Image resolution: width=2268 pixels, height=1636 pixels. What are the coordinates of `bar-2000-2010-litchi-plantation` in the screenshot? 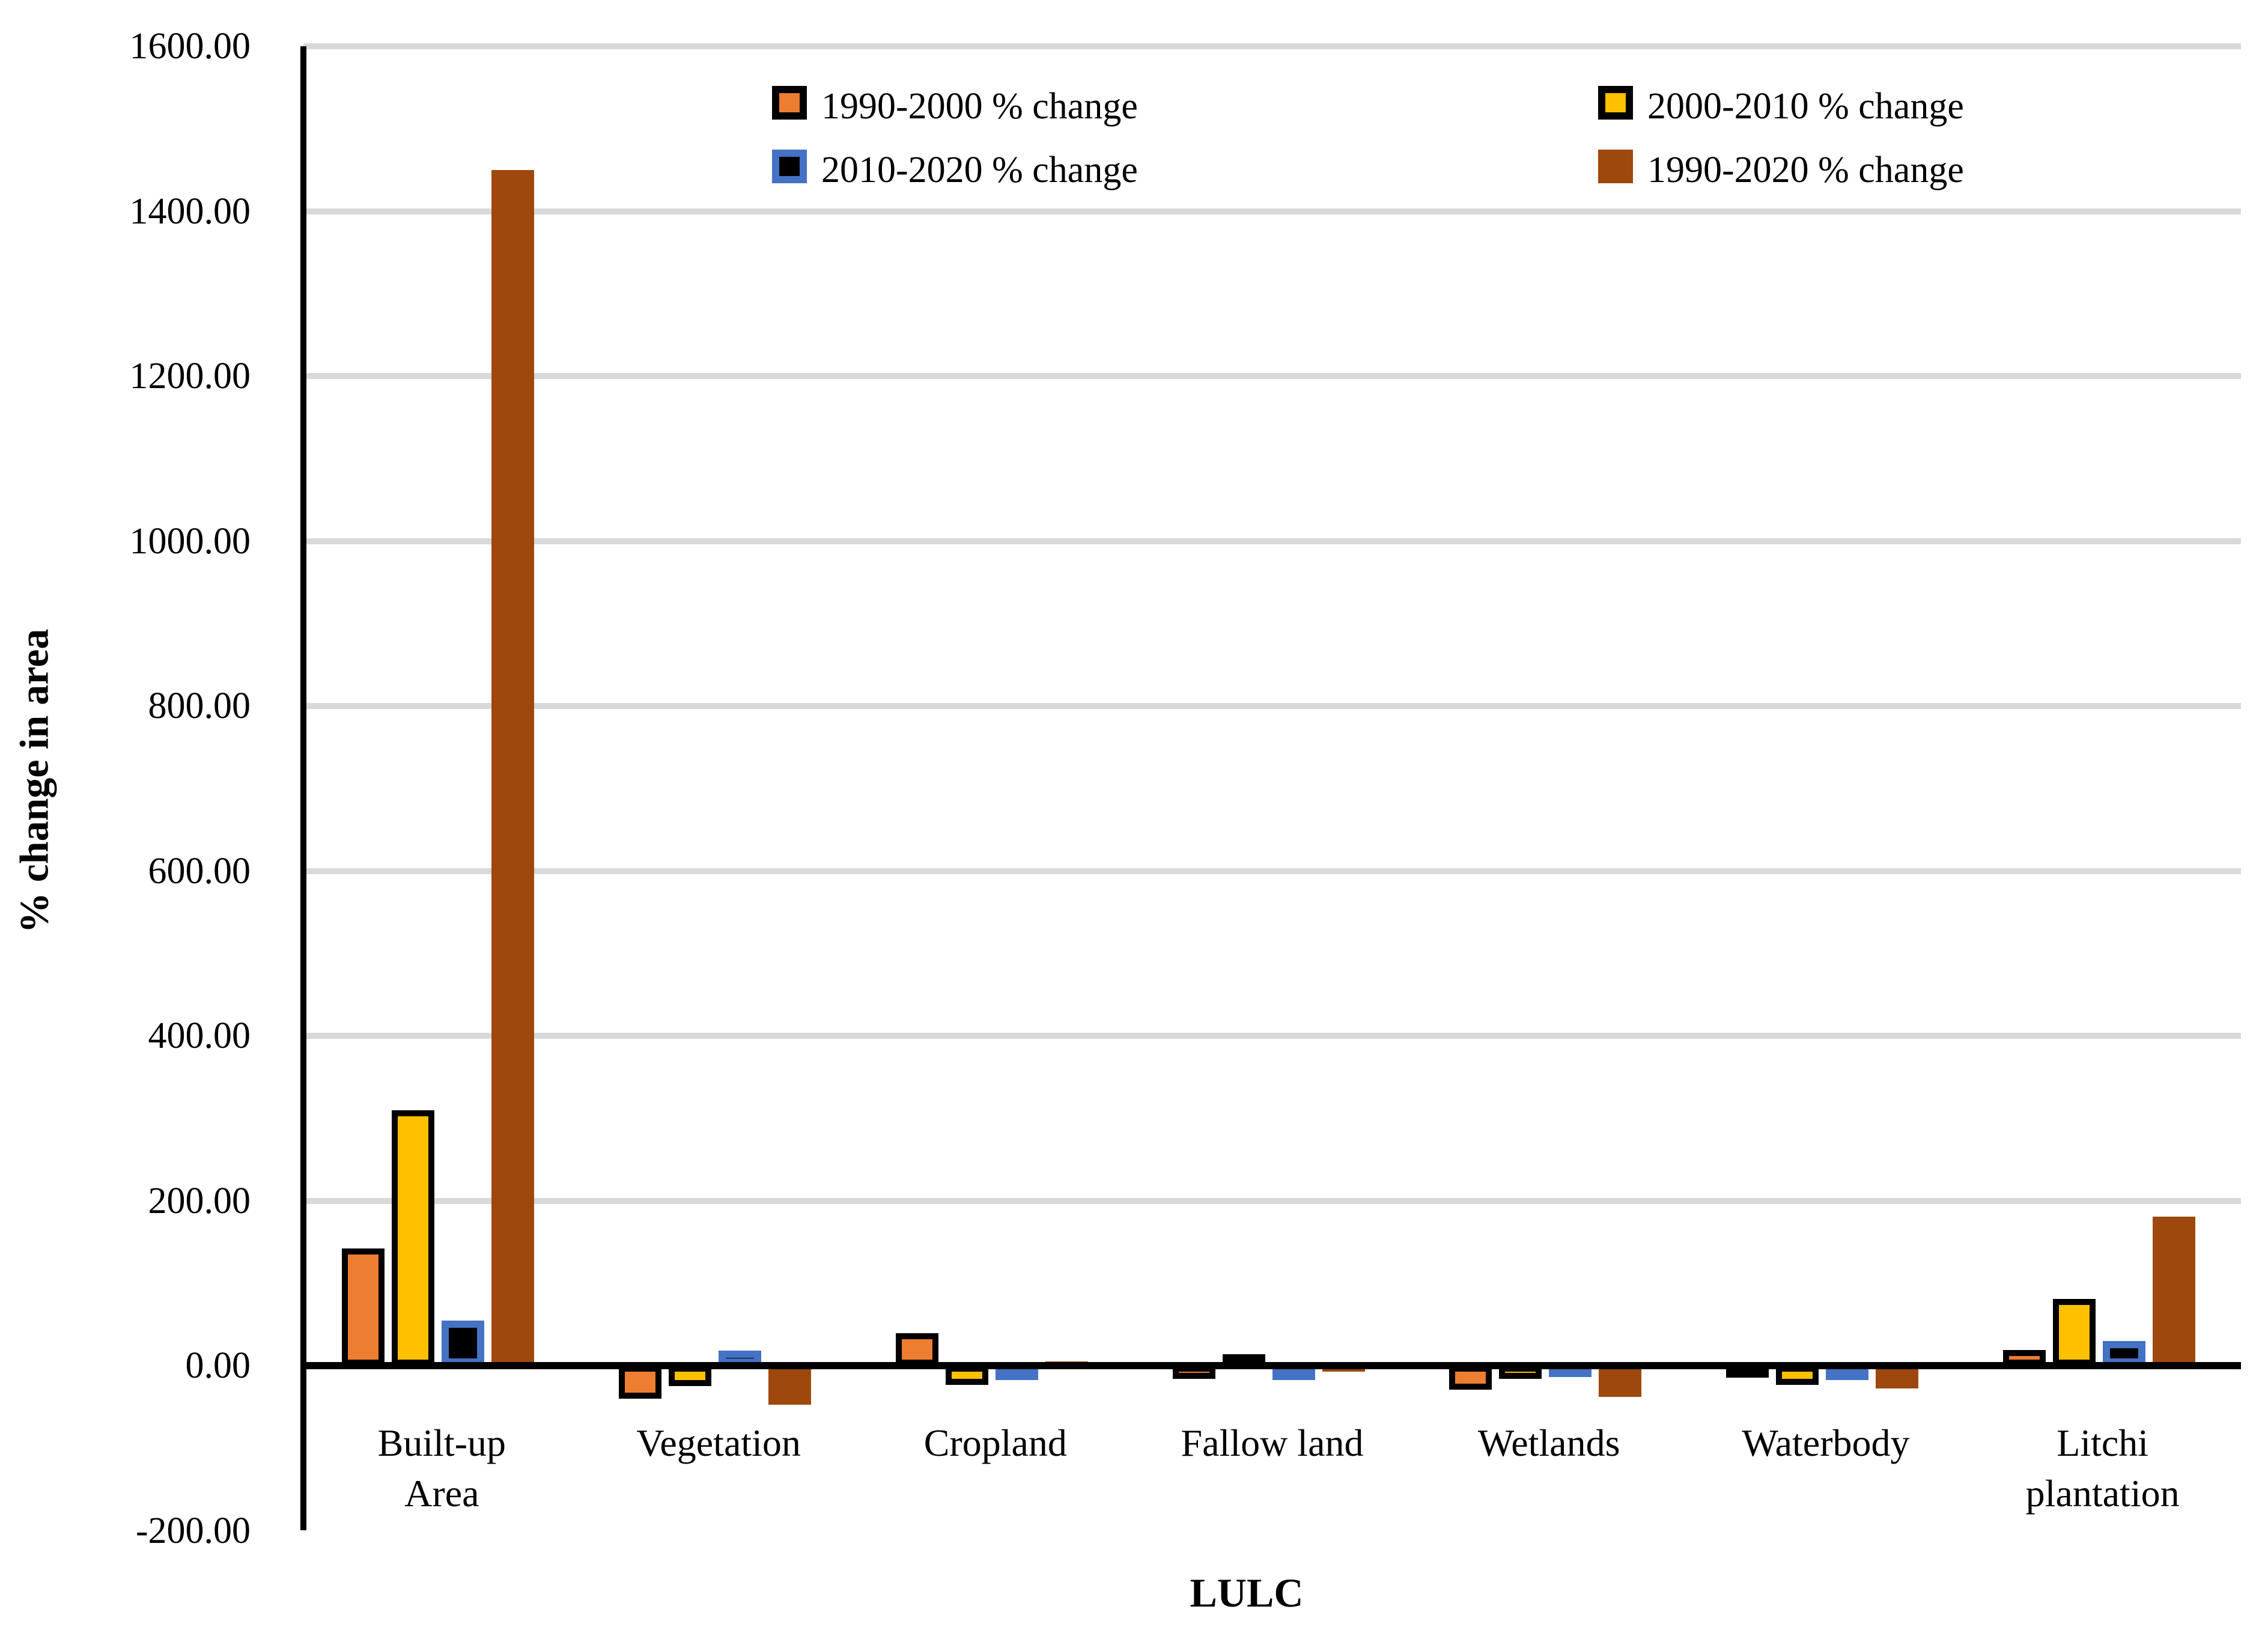 It's located at (2074, 1332).